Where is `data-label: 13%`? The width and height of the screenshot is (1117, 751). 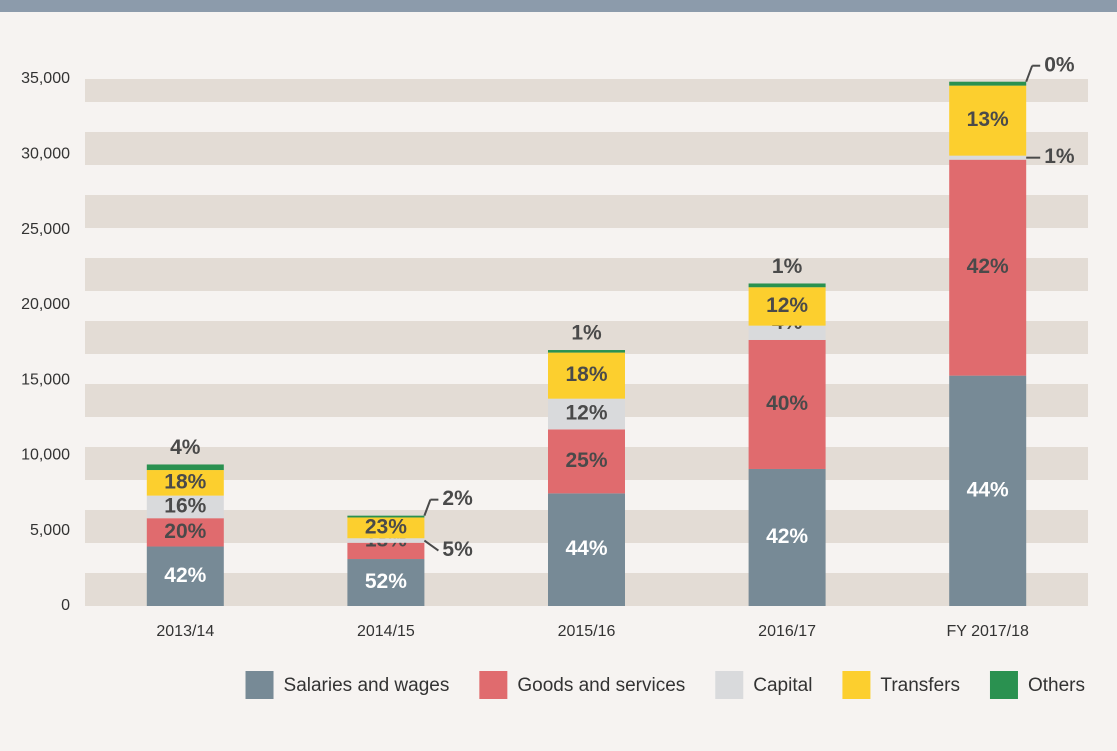
data-label: 13% is located at coordinates (988, 119).